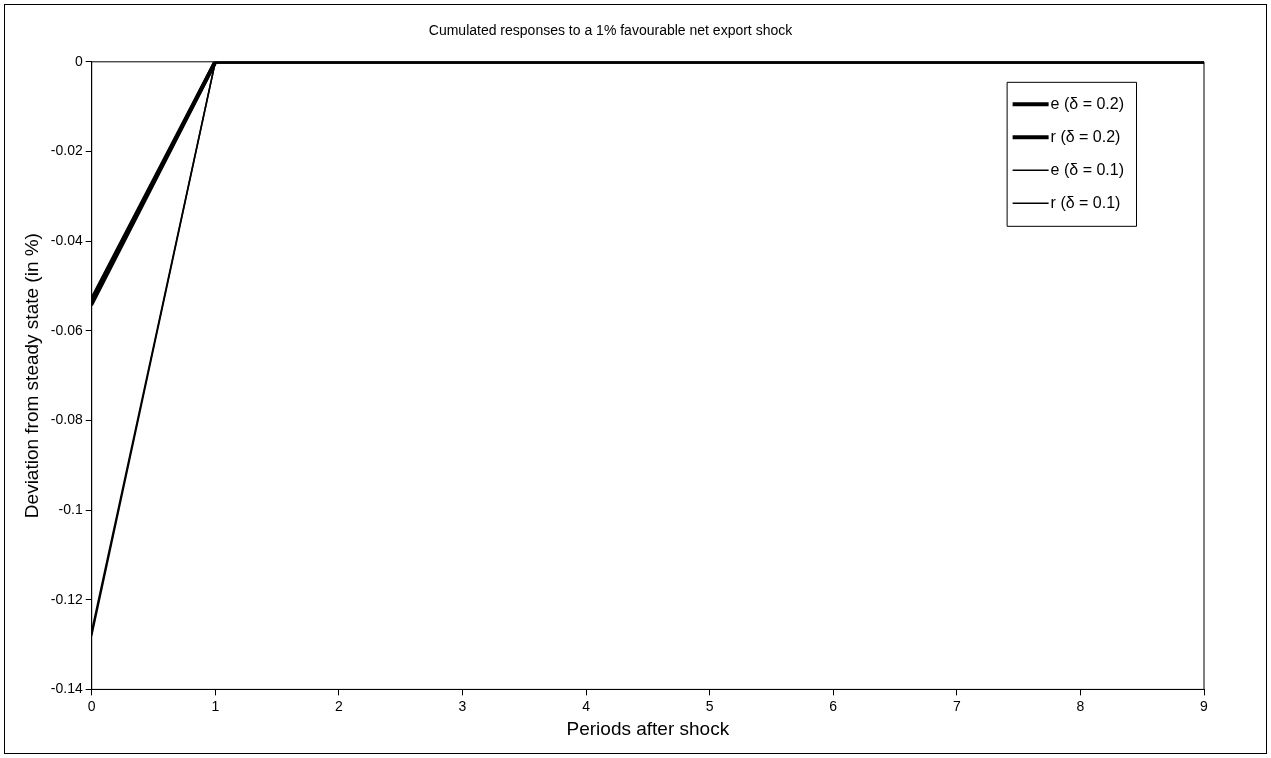 Image resolution: width=1271 pixels, height=758 pixels. What do you see at coordinates (833, 705) in the screenshot?
I see `x-tick-label: 6` at bounding box center [833, 705].